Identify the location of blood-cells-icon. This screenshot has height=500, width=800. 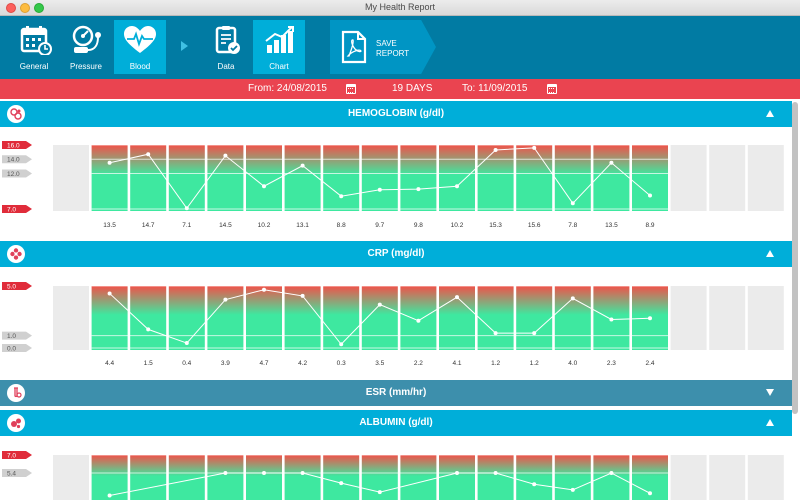
(16, 114).